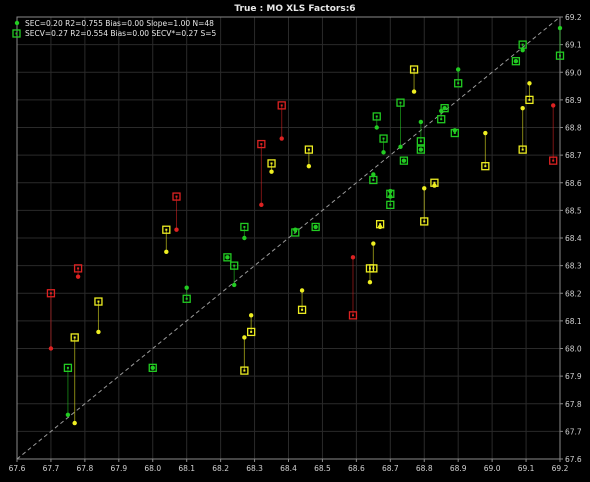  What do you see at coordinates (573, 404) in the screenshot?
I see `y-tick-label: 67.8` at bounding box center [573, 404].